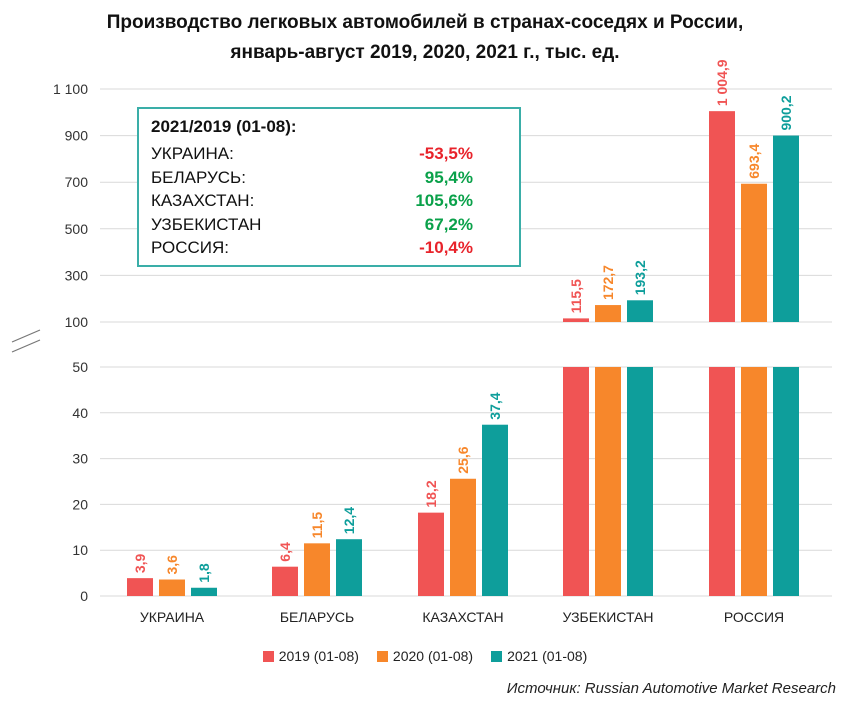  I want to click on y-tick-label: 1 100, so click(70, 89).